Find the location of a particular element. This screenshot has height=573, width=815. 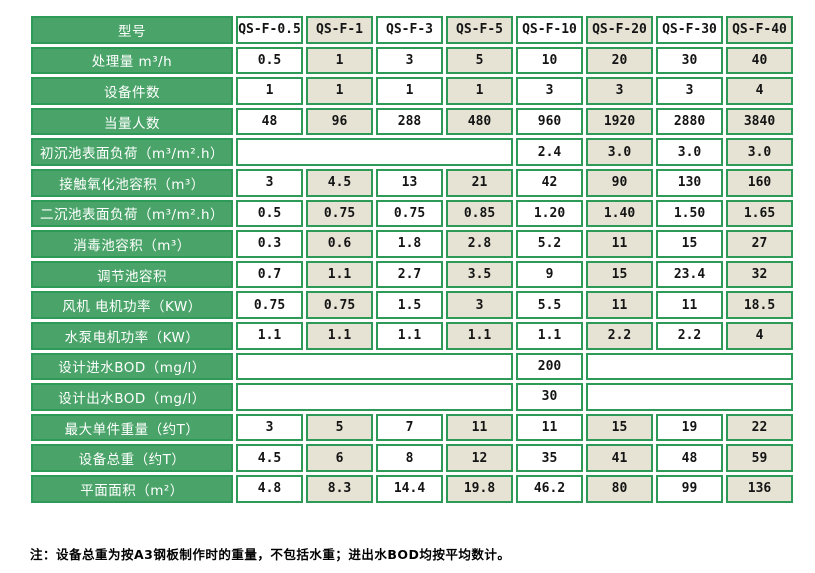

value-cell: 1.5 is located at coordinates (409, 305).